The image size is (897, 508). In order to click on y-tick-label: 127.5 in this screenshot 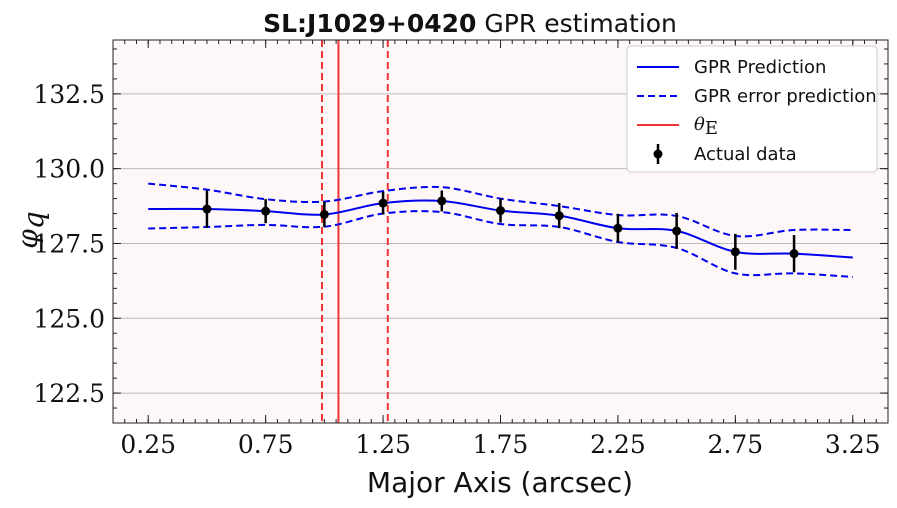, I will do `click(69, 243)`.